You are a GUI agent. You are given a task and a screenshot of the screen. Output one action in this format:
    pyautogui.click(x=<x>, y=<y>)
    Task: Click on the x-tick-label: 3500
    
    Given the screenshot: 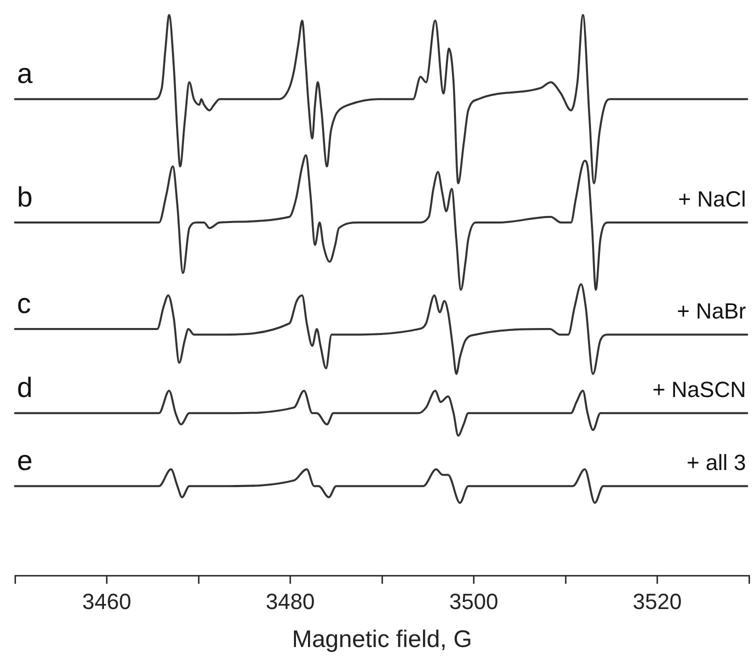 What is the action you would take?
    pyautogui.click(x=473, y=601)
    